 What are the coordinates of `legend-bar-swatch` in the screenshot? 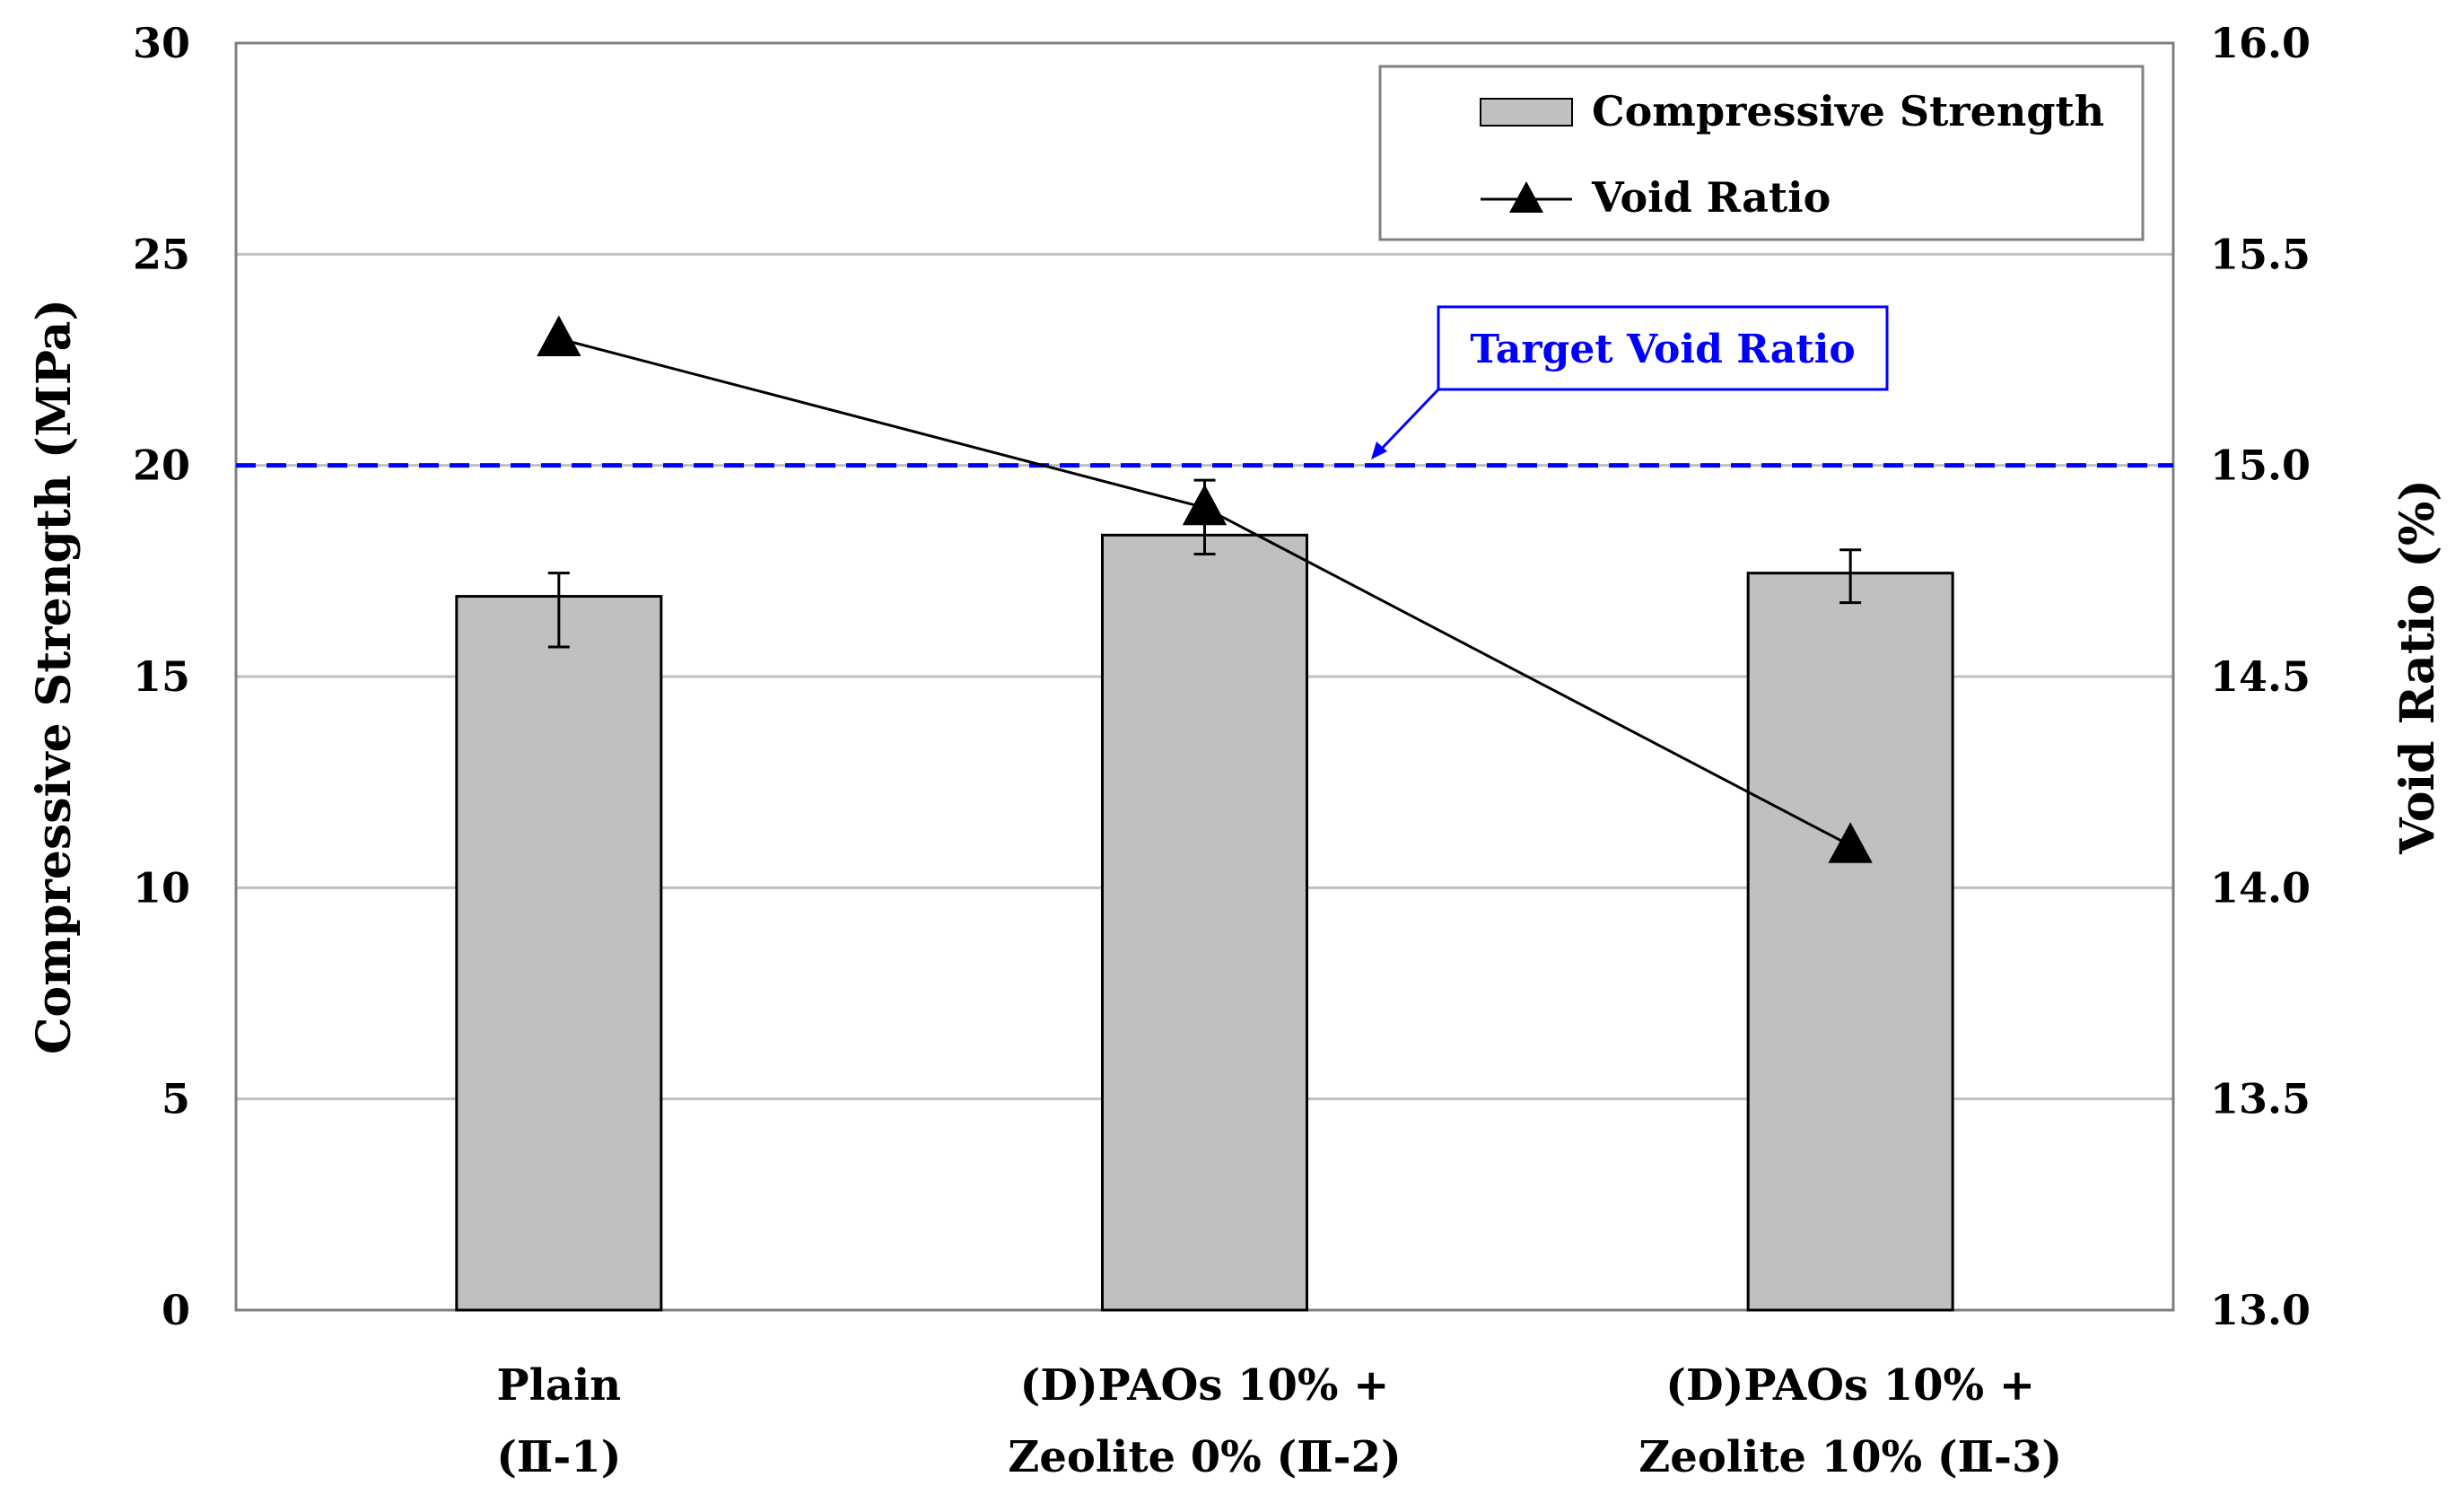 It's located at (1527, 112).